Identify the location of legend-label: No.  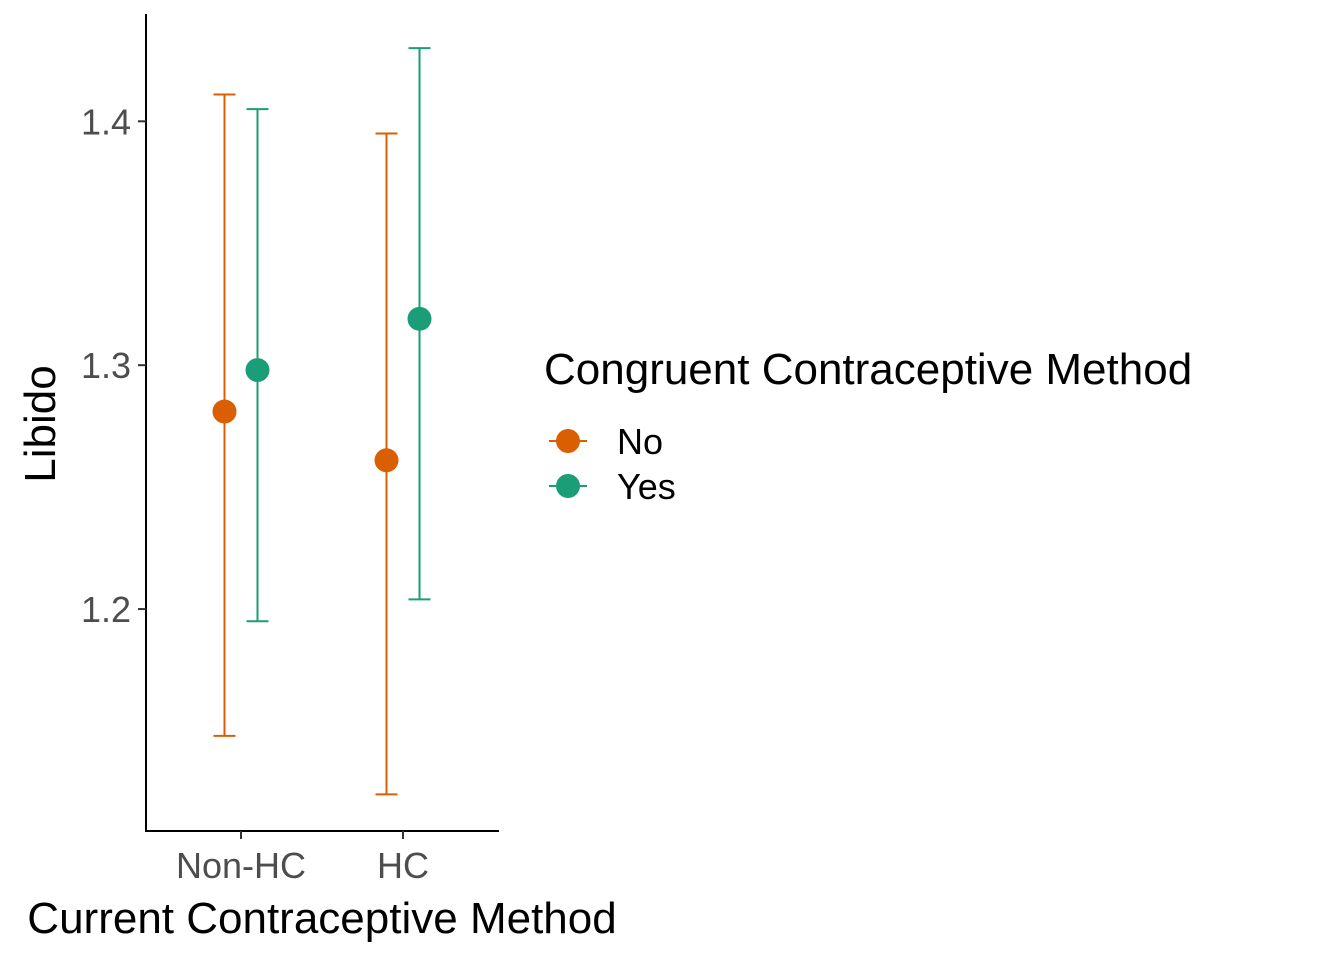
(640, 441).